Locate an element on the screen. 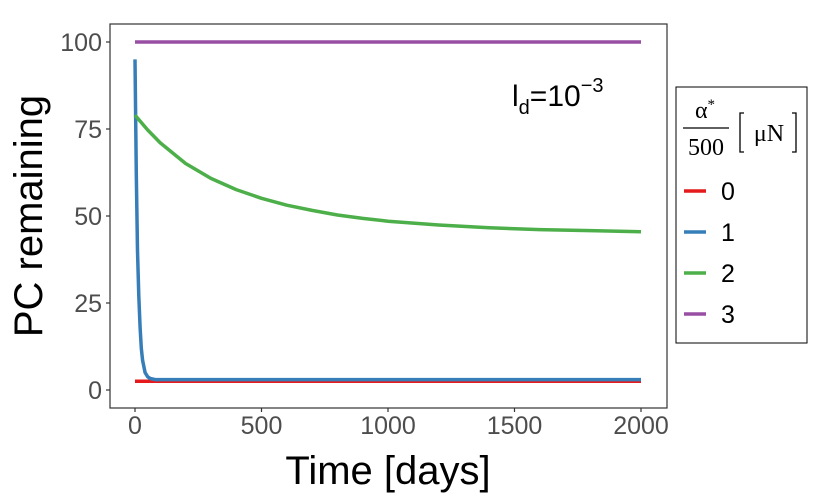 This screenshot has height=499, width=830. x-tick-label: 2000 is located at coordinates (641, 426).